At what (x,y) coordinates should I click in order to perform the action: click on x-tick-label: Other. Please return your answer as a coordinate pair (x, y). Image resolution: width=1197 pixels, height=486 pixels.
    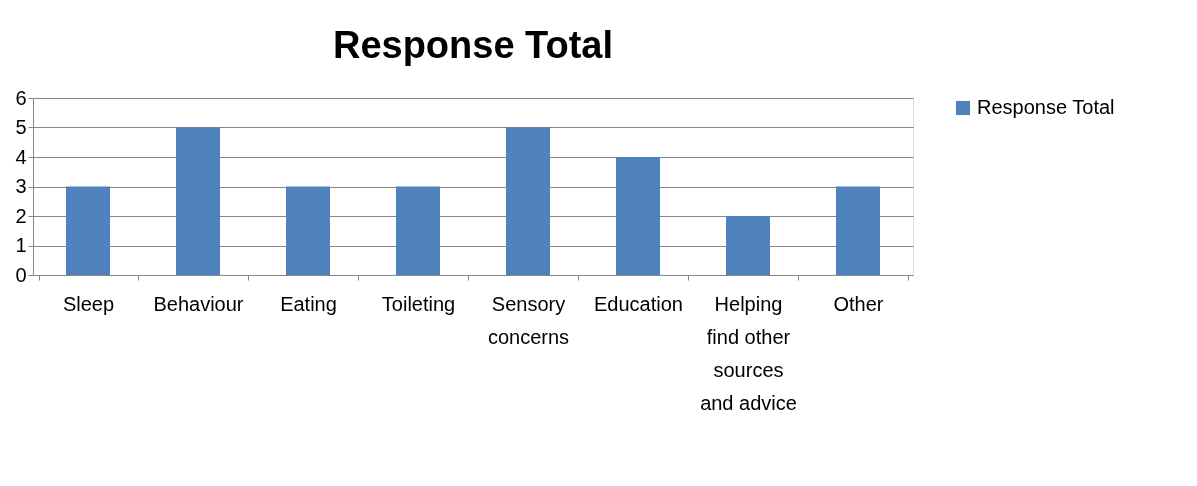
    Looking at the image, I should click on (858, 303).